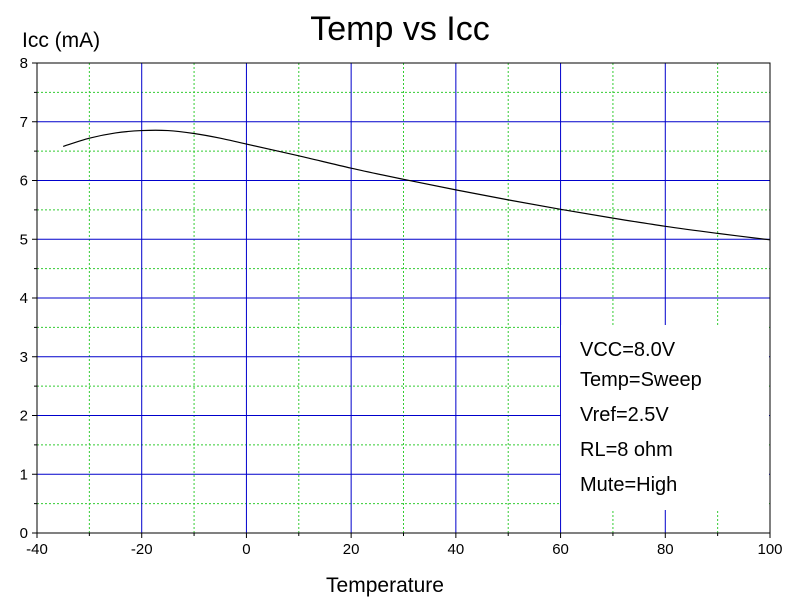 The width and height of the screenshot is (790, 602). I want to click on y-tick-label: 4, so click(24, 298).